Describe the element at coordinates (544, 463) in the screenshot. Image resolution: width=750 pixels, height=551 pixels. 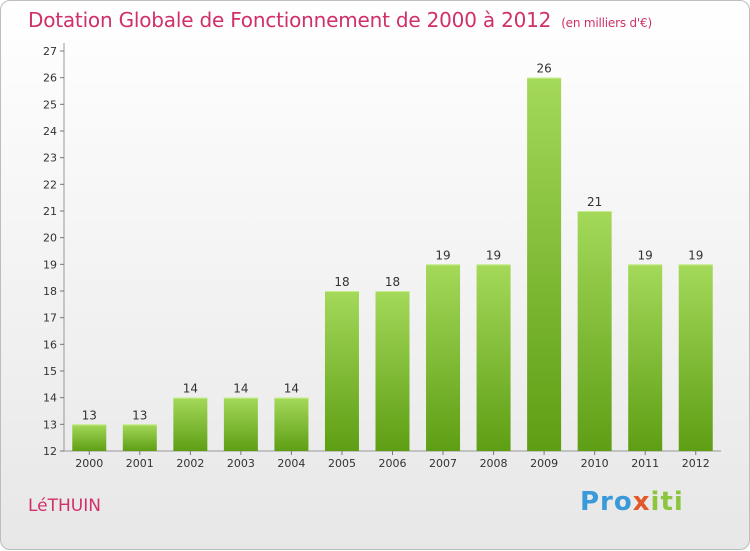
I see `x-tick-label: 2009` at that location.